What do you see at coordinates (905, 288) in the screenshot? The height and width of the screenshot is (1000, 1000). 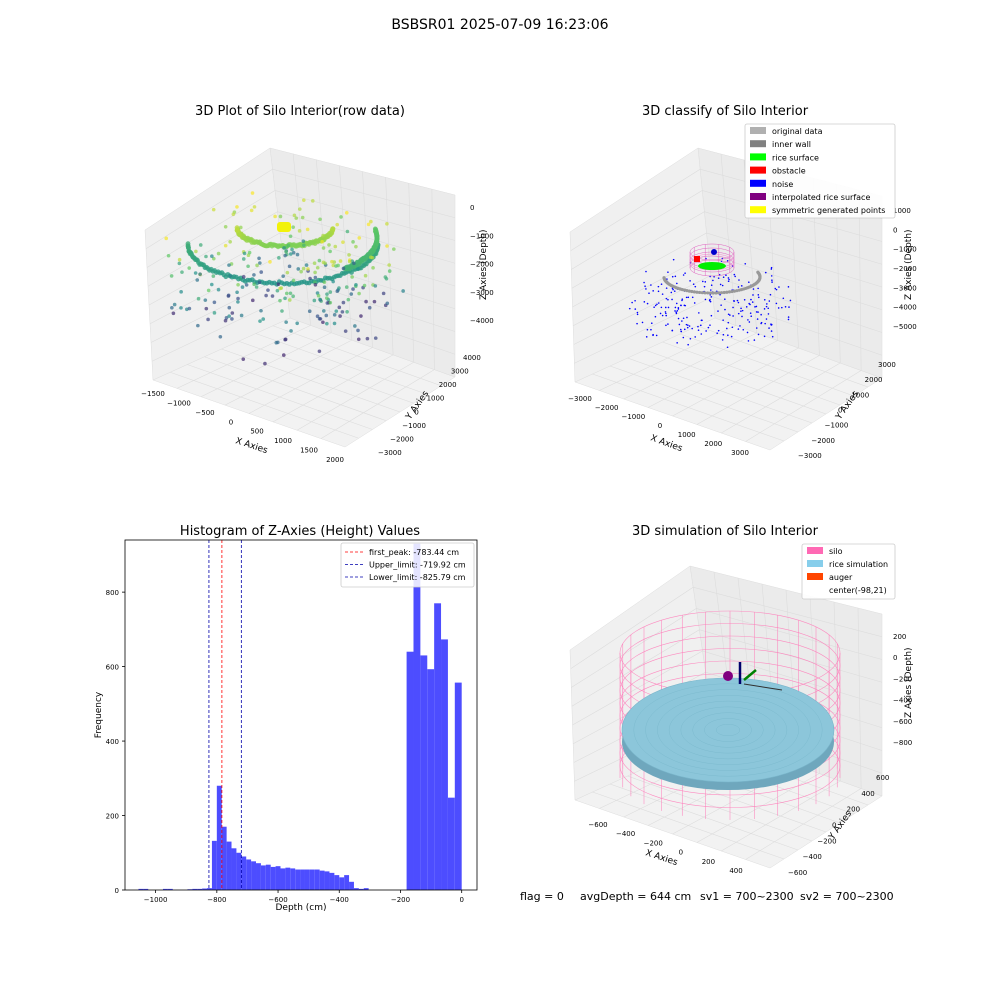 I see `z-tick-label: −3000` at bounding box center [905, 288].